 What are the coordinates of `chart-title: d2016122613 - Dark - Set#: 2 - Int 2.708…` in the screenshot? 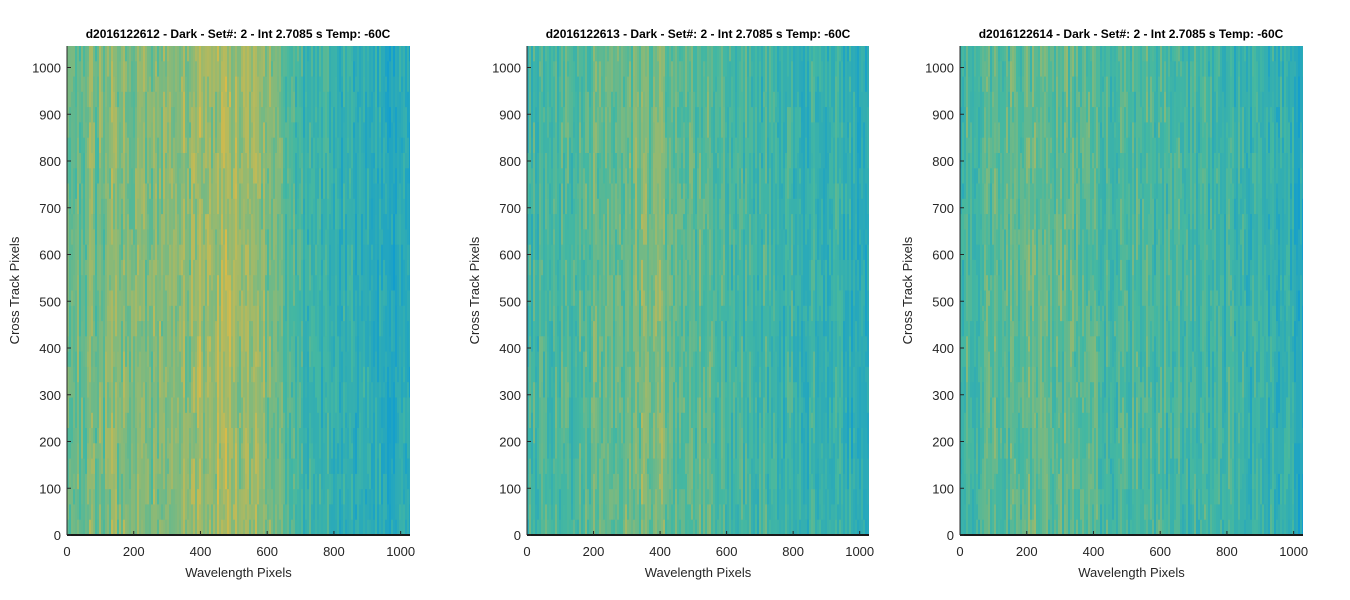 It's located at (698, 34).